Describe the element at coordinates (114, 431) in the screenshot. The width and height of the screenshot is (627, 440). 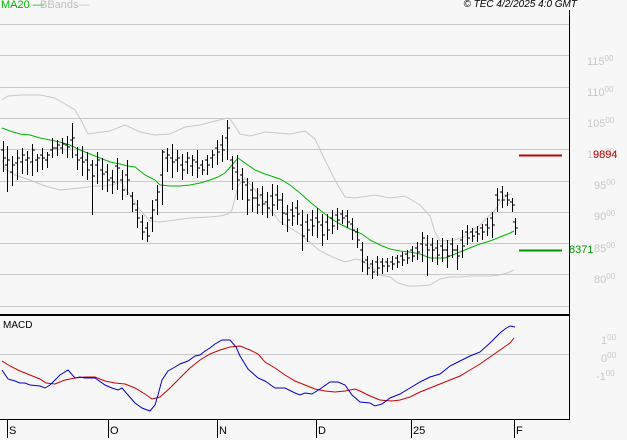
I see `x-tick-oct: O` at that location.